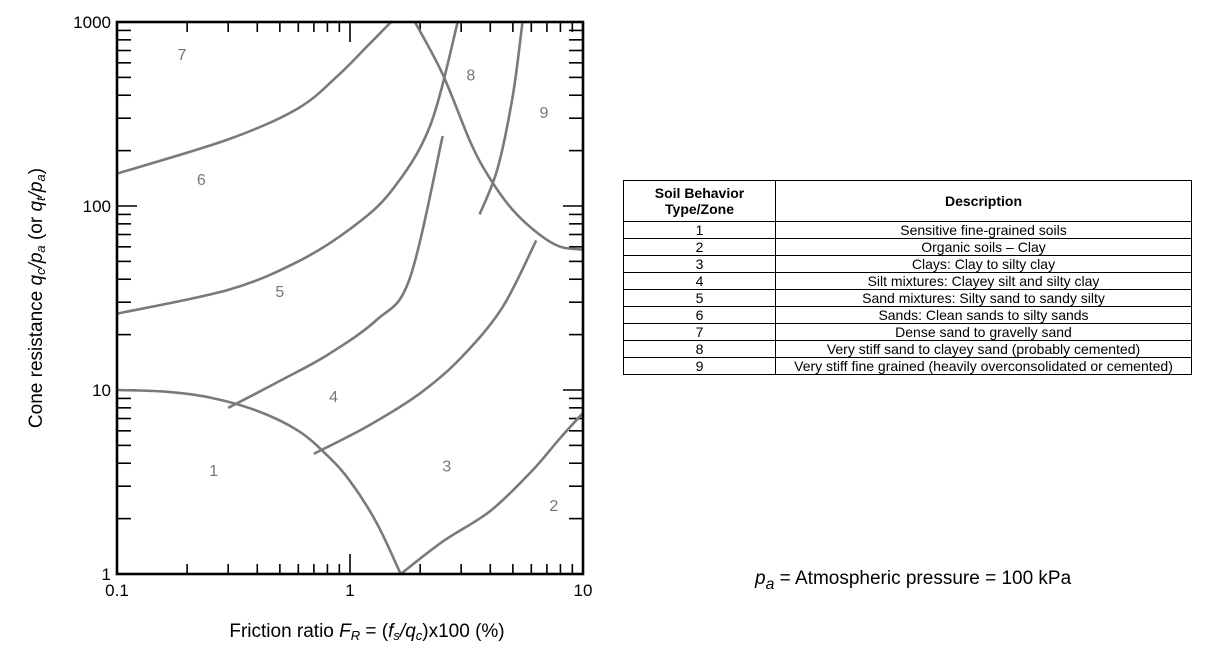  Describe the element at coordinates (699, 247) in the screenshot. I see `zone-cell: 2` at that location.